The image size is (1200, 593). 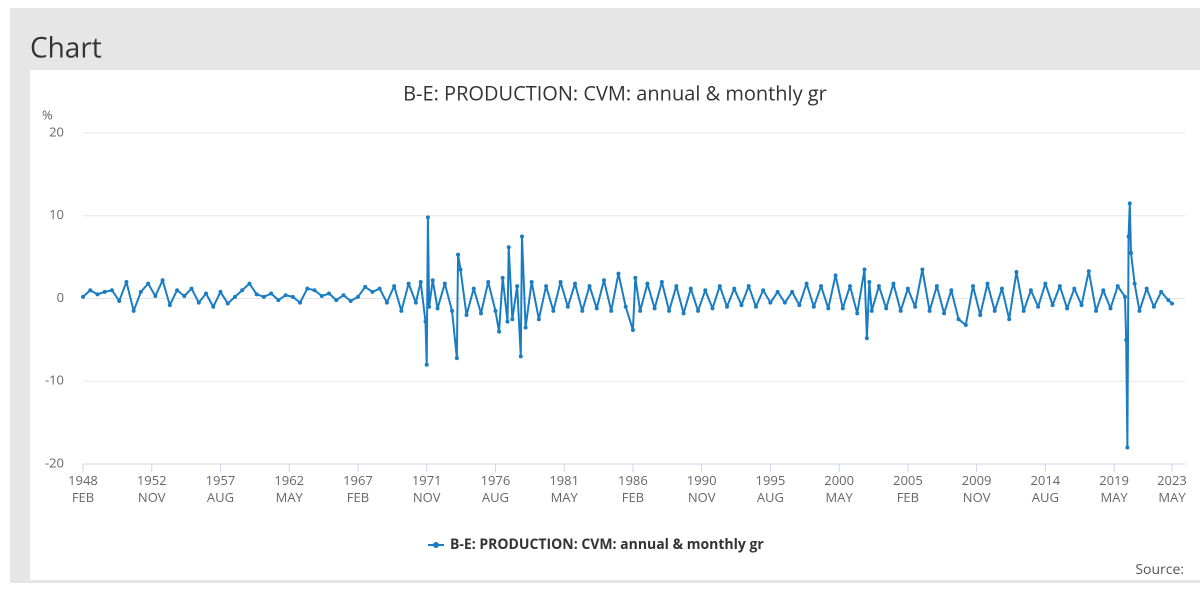 What do you see at coordinates (1172, 488) in the screenshot?
I see `x-tick-label: 2023 MAY` at bounding box center [1172, 488].